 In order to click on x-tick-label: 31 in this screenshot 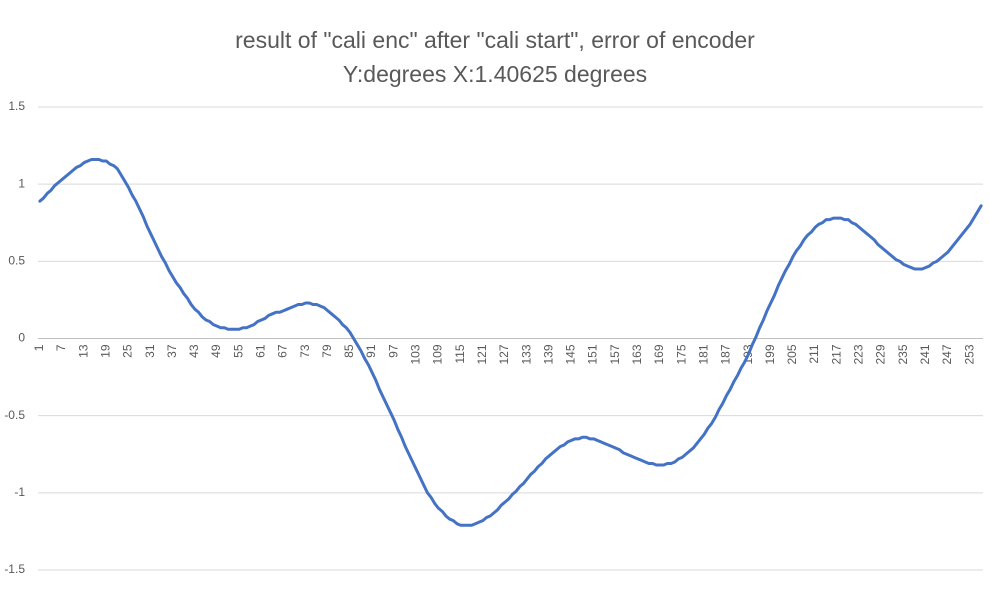, I will do `click(150, 351)`.